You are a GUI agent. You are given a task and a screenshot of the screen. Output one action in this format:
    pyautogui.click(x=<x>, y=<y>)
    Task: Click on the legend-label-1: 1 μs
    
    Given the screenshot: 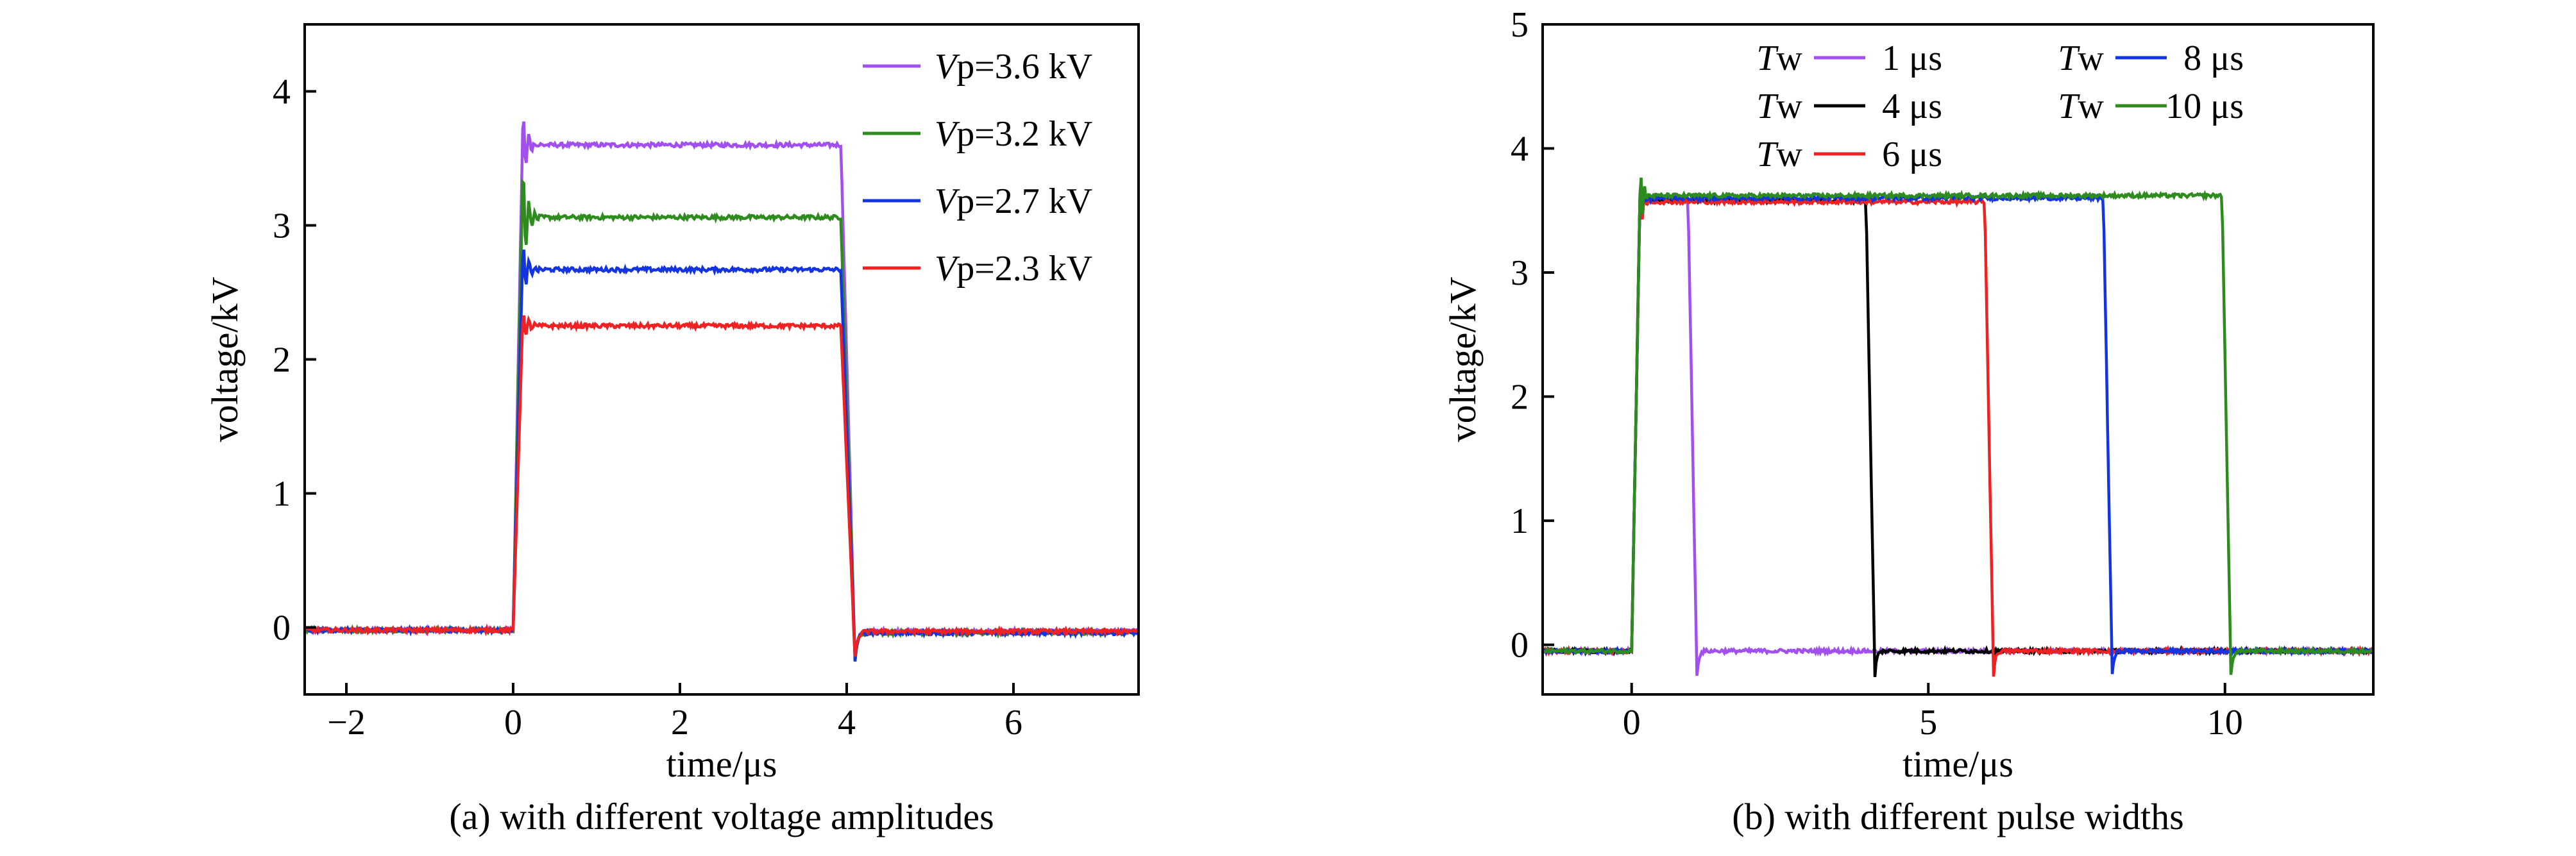 What is the action you would take?
    pyautogui.click(x=1912, y=58)
    